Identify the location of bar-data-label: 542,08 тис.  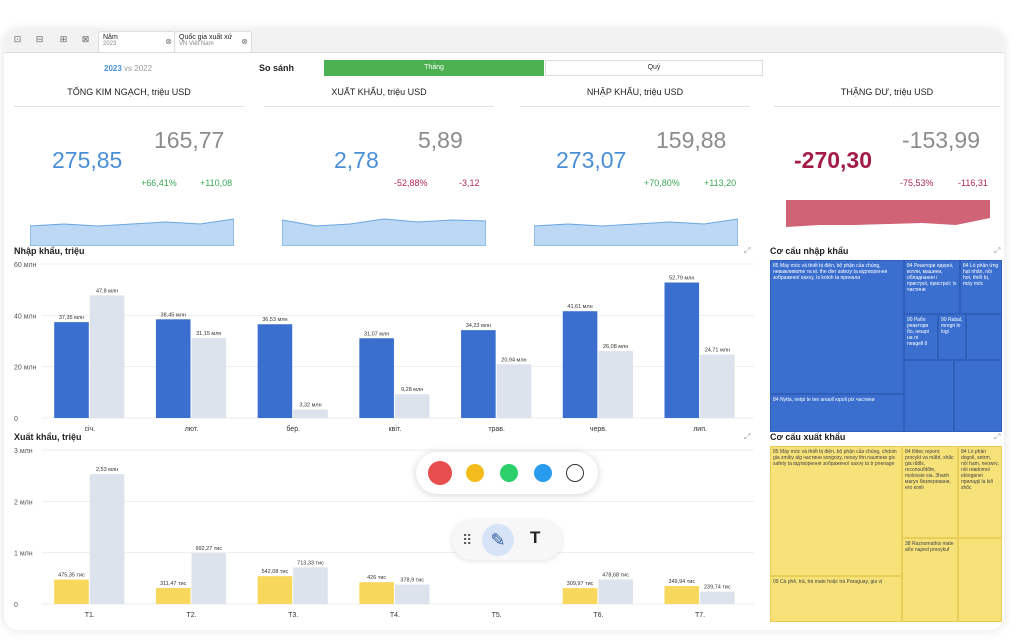
(275, 572).